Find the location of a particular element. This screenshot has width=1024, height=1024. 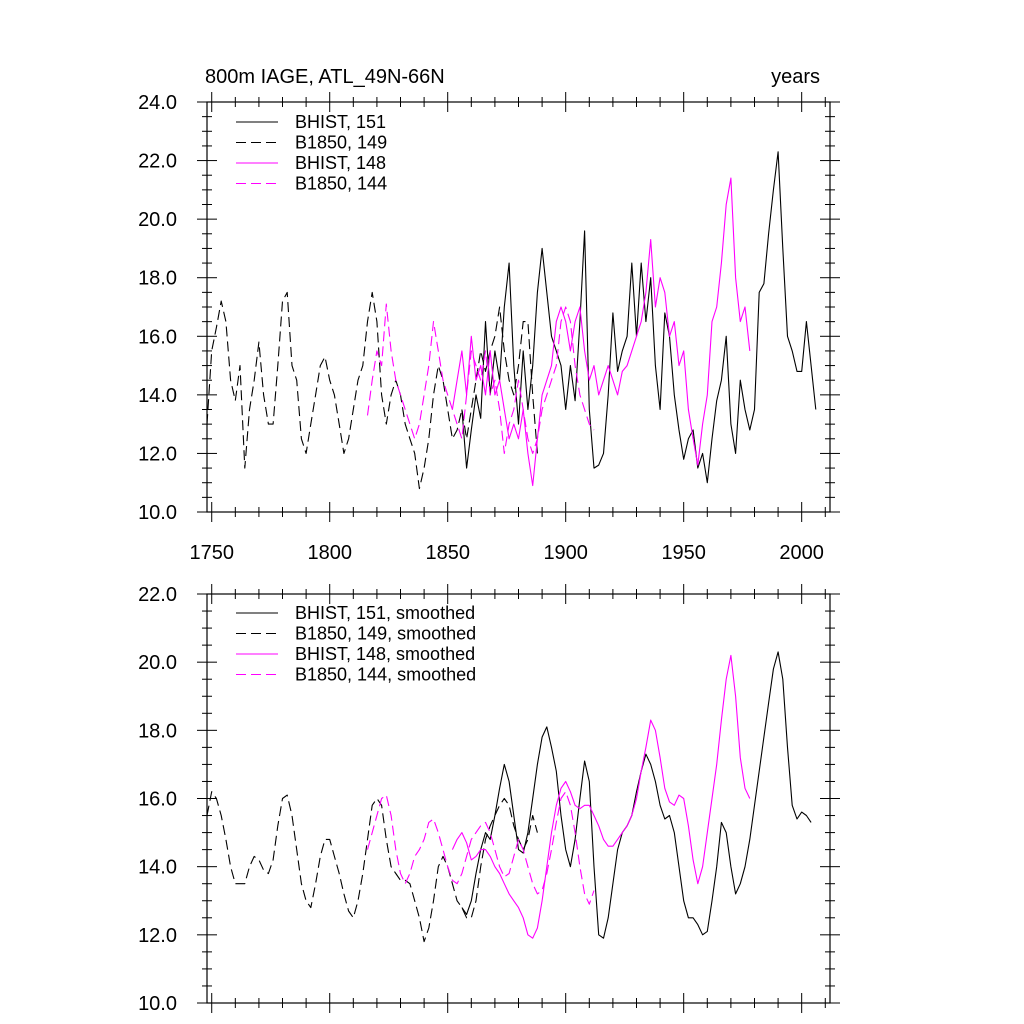

series-line-b1850-149-smoothed is located at coordinates (372, 867).